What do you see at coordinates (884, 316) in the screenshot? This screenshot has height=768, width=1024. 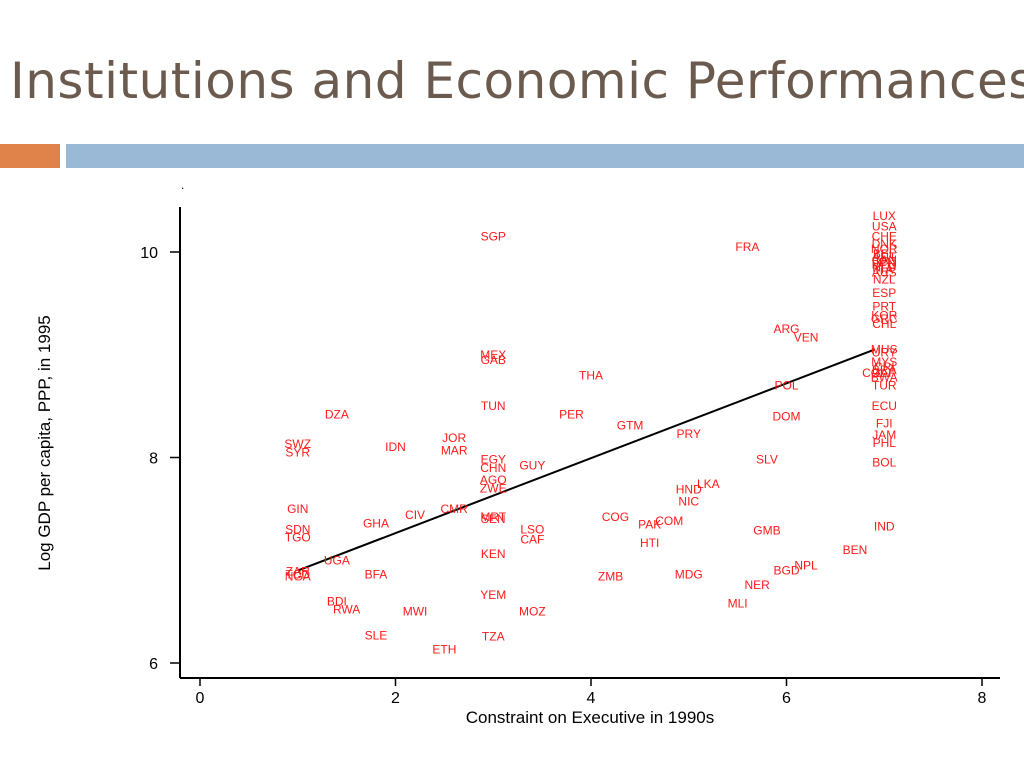 I see `point-label-kor: KOR` at bounding box center [884, 316].